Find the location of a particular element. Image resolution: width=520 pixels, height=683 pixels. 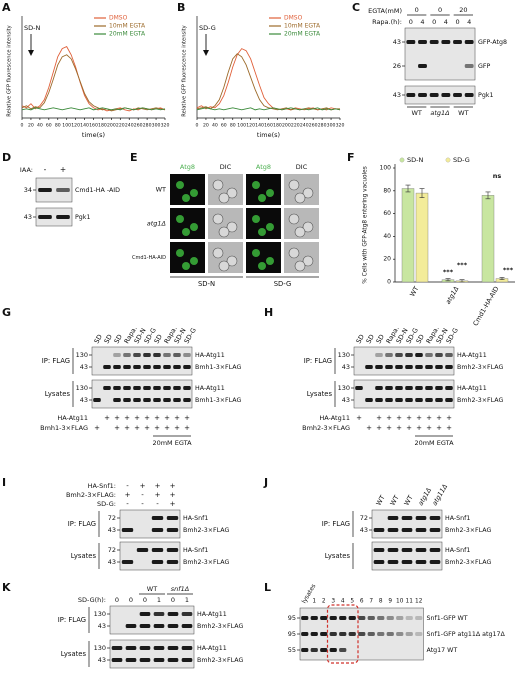

x-tick-label: 280 is located at coordinates (322, 126).